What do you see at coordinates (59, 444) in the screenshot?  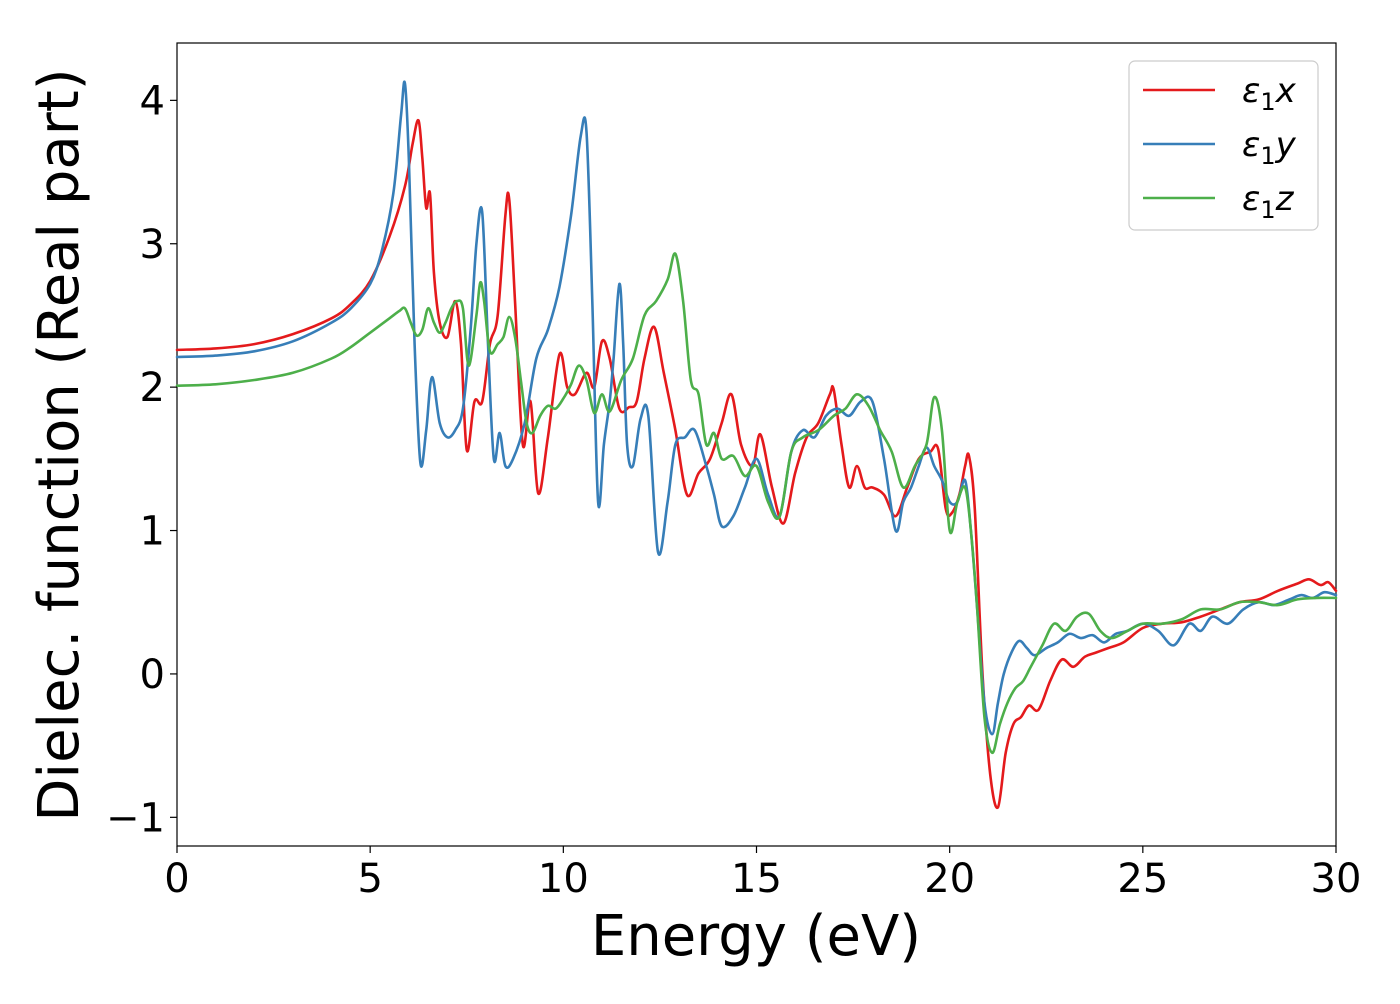 I see `y-axis-label: Dielec. function (Real part)` at bounding box center [59, 444].